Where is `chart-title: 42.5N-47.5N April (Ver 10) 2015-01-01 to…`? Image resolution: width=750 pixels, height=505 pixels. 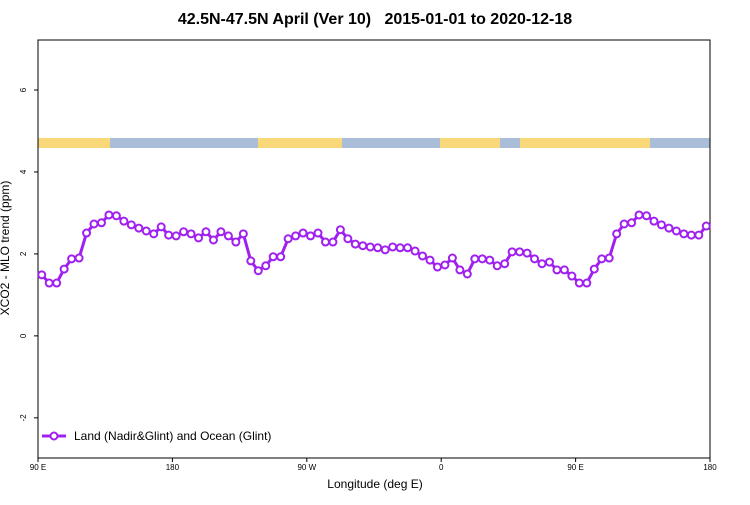 chart-title: 42.5N-47.5N April (Ver 10) 2015-01-01 to… is located at coordinates (375, 19).